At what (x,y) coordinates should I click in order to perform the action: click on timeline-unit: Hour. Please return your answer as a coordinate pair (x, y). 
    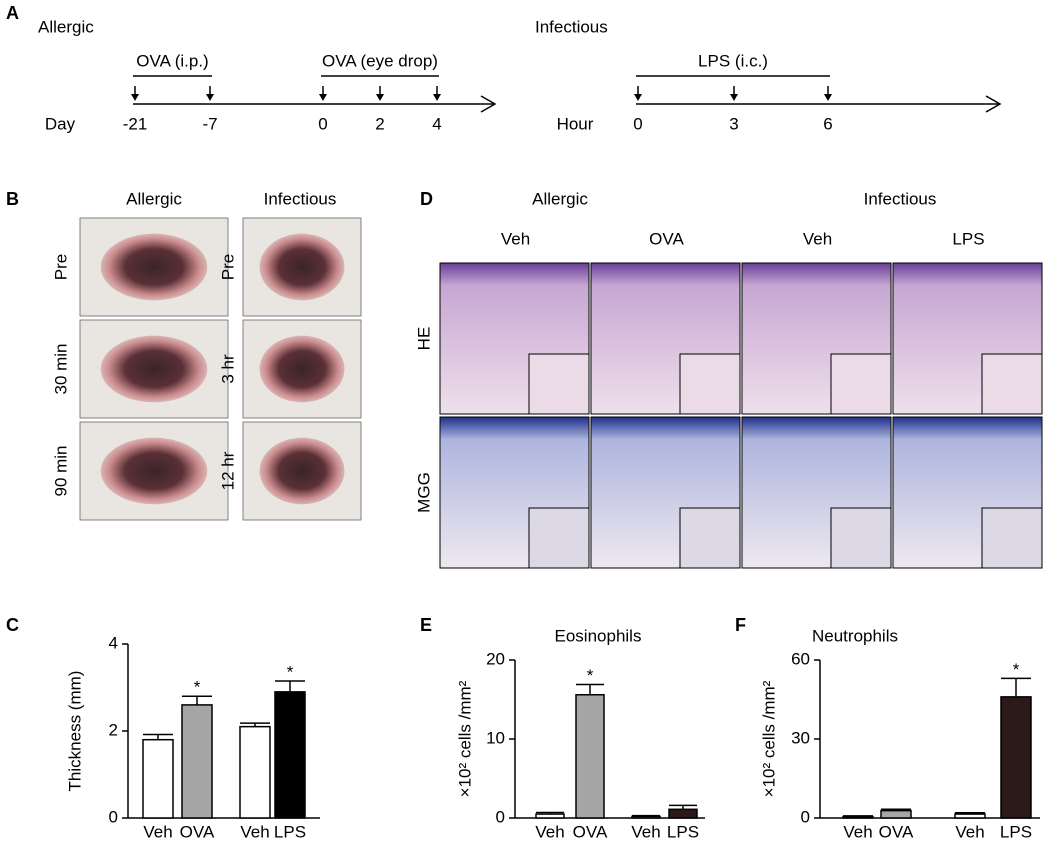
    Looking at the image, I should click on (575, 123).